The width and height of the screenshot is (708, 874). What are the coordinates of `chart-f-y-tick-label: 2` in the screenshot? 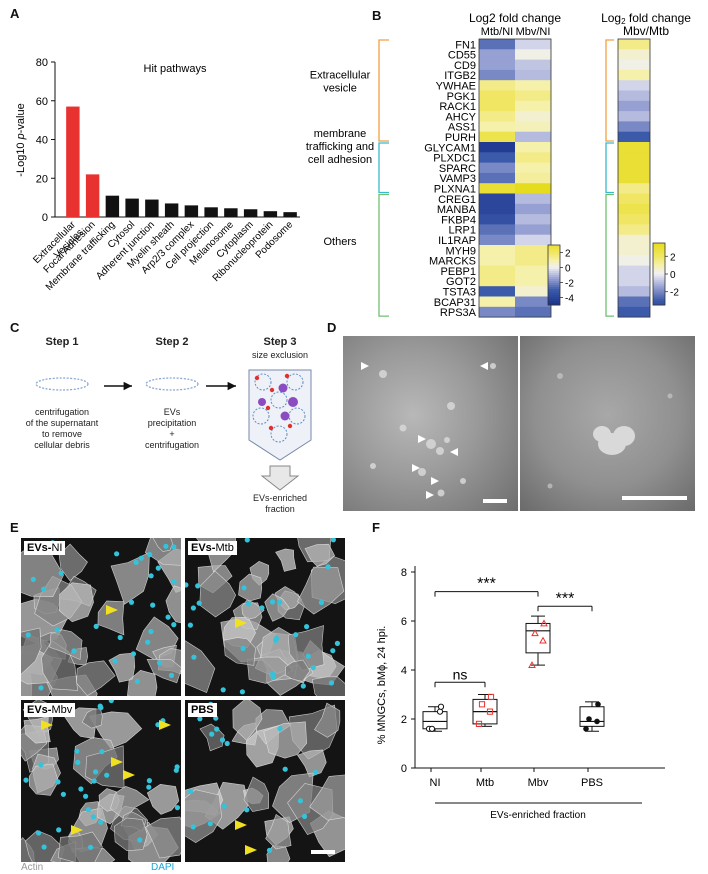 It's located at (404, 720).